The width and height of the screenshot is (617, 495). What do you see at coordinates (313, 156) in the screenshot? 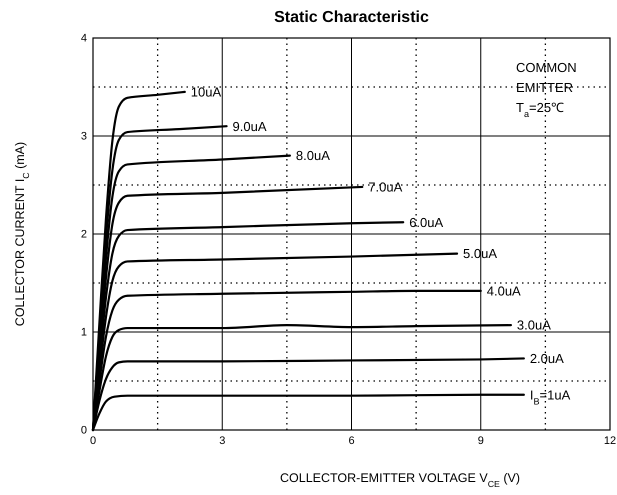
I see `series-label: 8.0uA` at bounding box center [313, 156].